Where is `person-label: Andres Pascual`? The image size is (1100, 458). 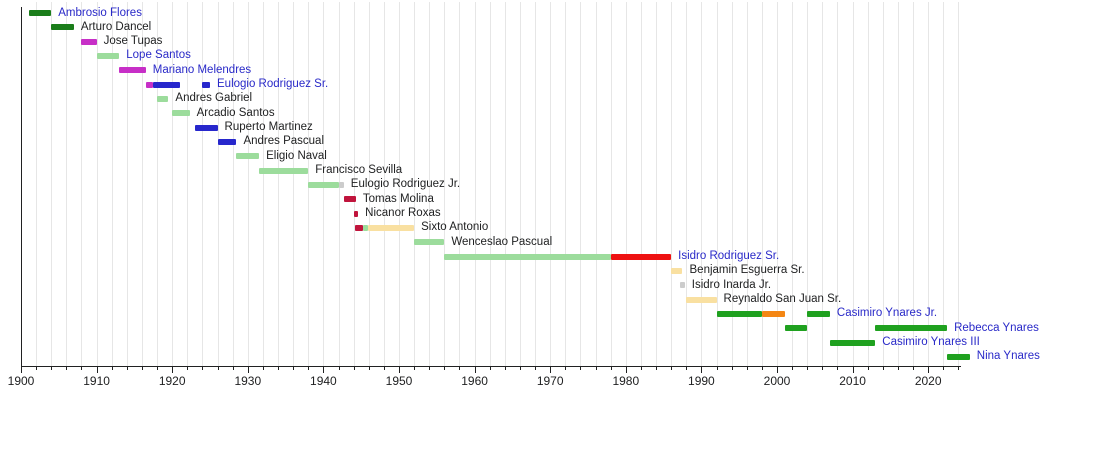 person-label: Andres Pascual is located at coordinates (283, 141).